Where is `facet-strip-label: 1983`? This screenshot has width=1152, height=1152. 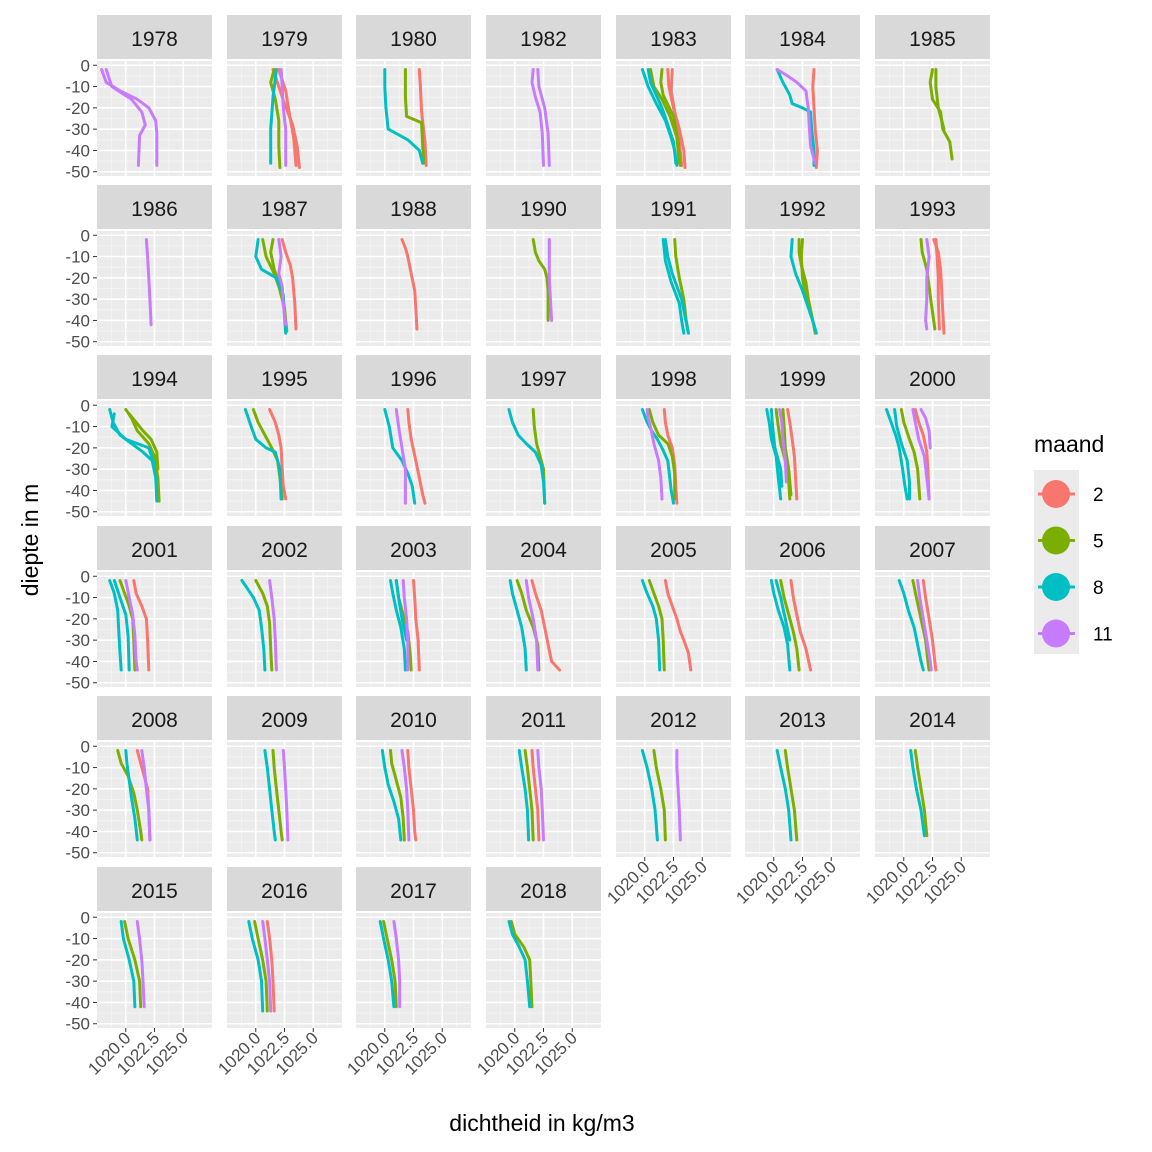 facet-strip-label: 1983 is located at coordinates (673, 39).